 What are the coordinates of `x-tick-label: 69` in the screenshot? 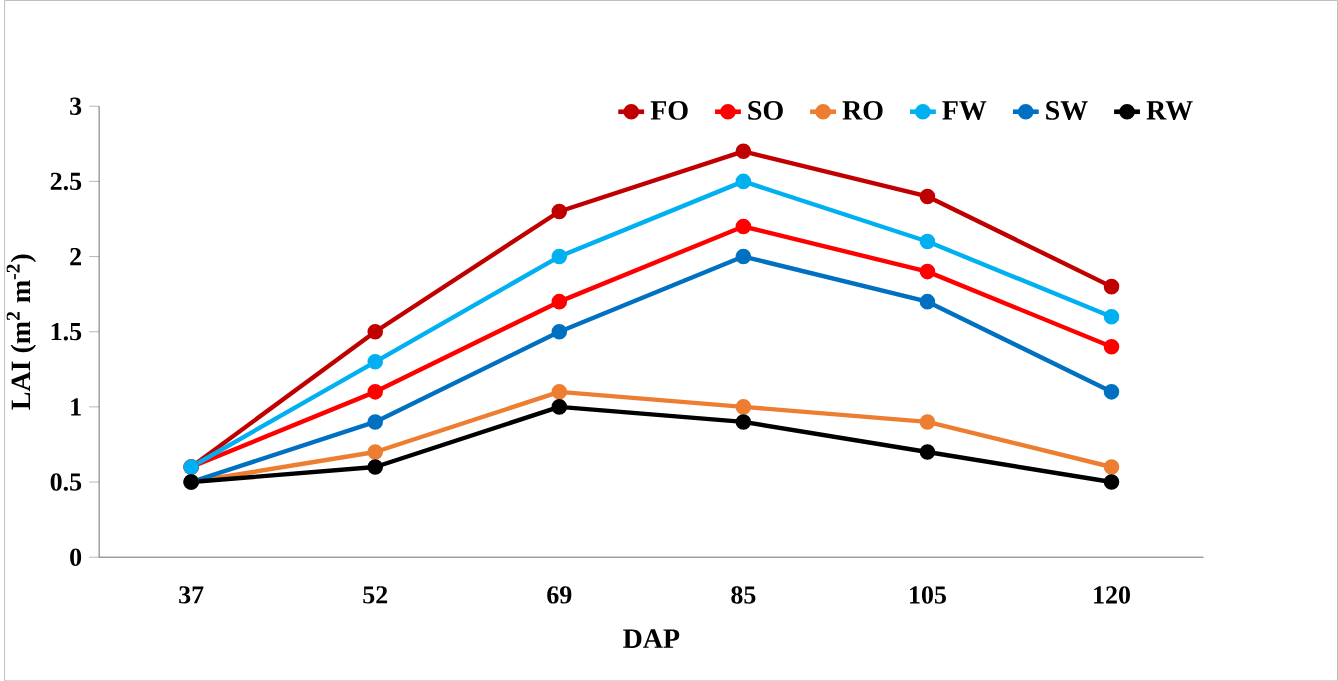 It's located at (559, 594).